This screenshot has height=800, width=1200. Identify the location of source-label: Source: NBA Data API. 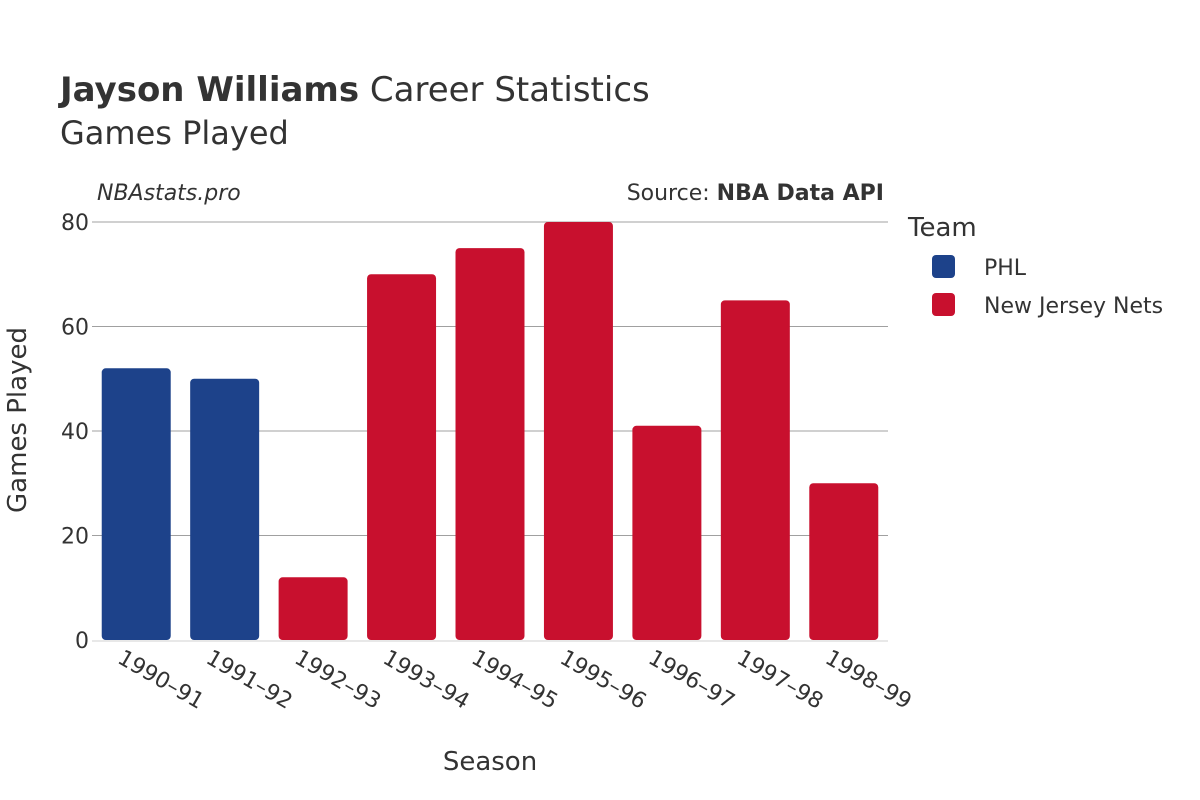
(755, 193).